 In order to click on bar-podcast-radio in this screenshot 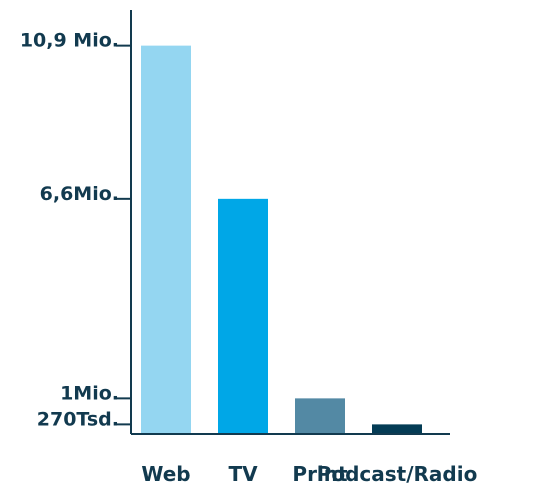, I will do `click(397, 429)`.